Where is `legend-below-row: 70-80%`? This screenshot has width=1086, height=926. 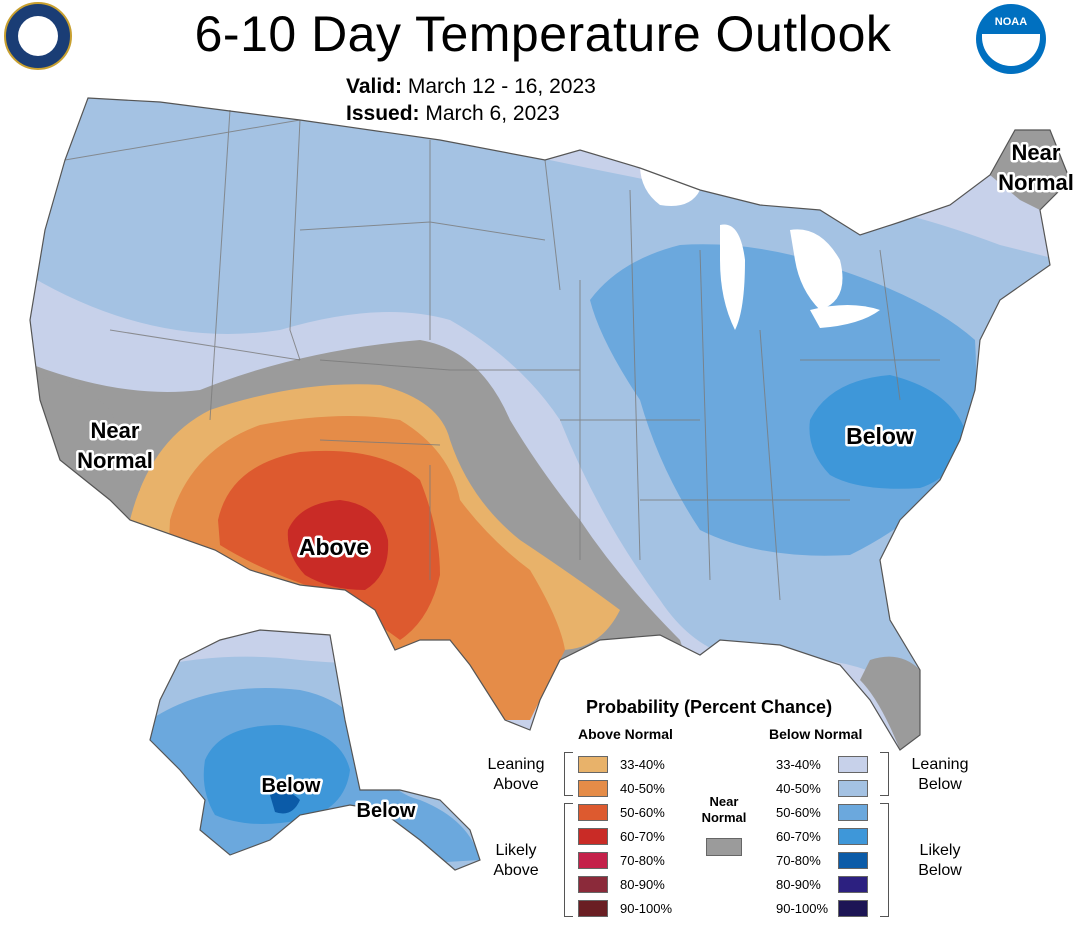
legend-below-row: 70-80% is located at coordinates (543, 861).